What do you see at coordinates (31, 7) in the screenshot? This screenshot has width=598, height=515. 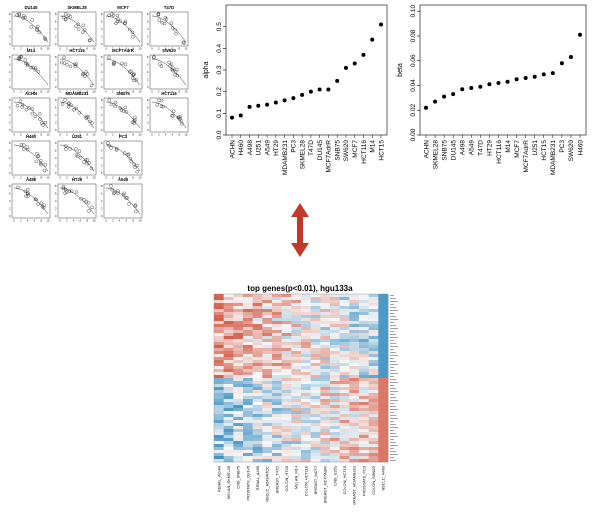 I see `panel-title: DU145` at bounding box center [31, 7].